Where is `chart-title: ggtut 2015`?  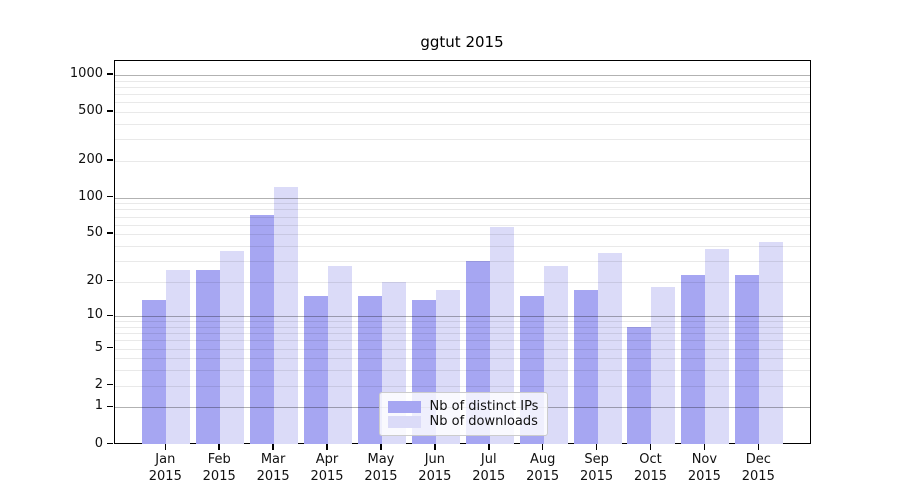
chart-title: ggtut 2015 is located at coordinates (462, 42).